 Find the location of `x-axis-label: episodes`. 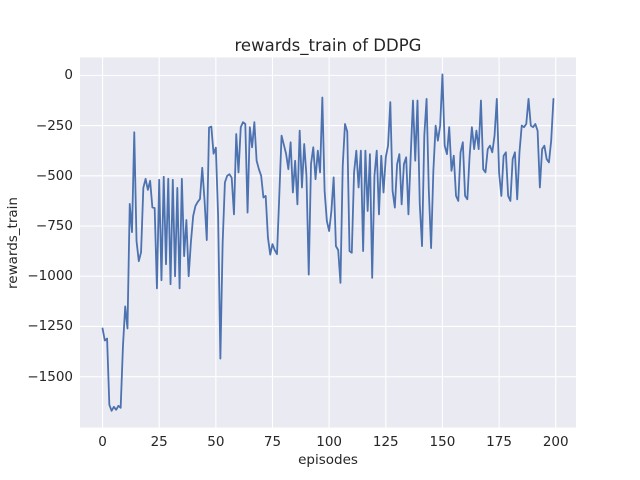

x-axis-label: episodes is located at coordinates (328, 460).